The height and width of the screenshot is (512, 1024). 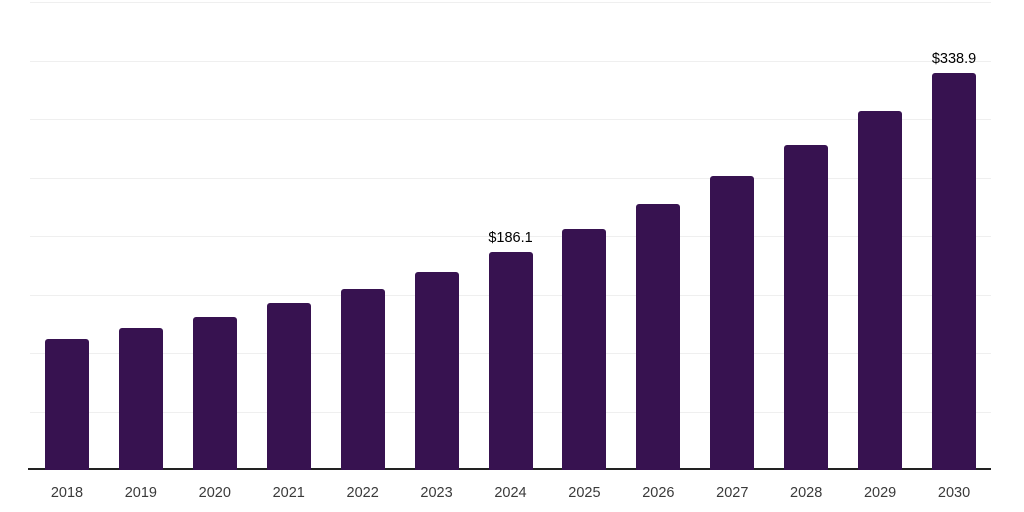 What do you see at coordinates (880, 290) in the screenshot?
I see `bar-2029` at bounding box center [880, 290].